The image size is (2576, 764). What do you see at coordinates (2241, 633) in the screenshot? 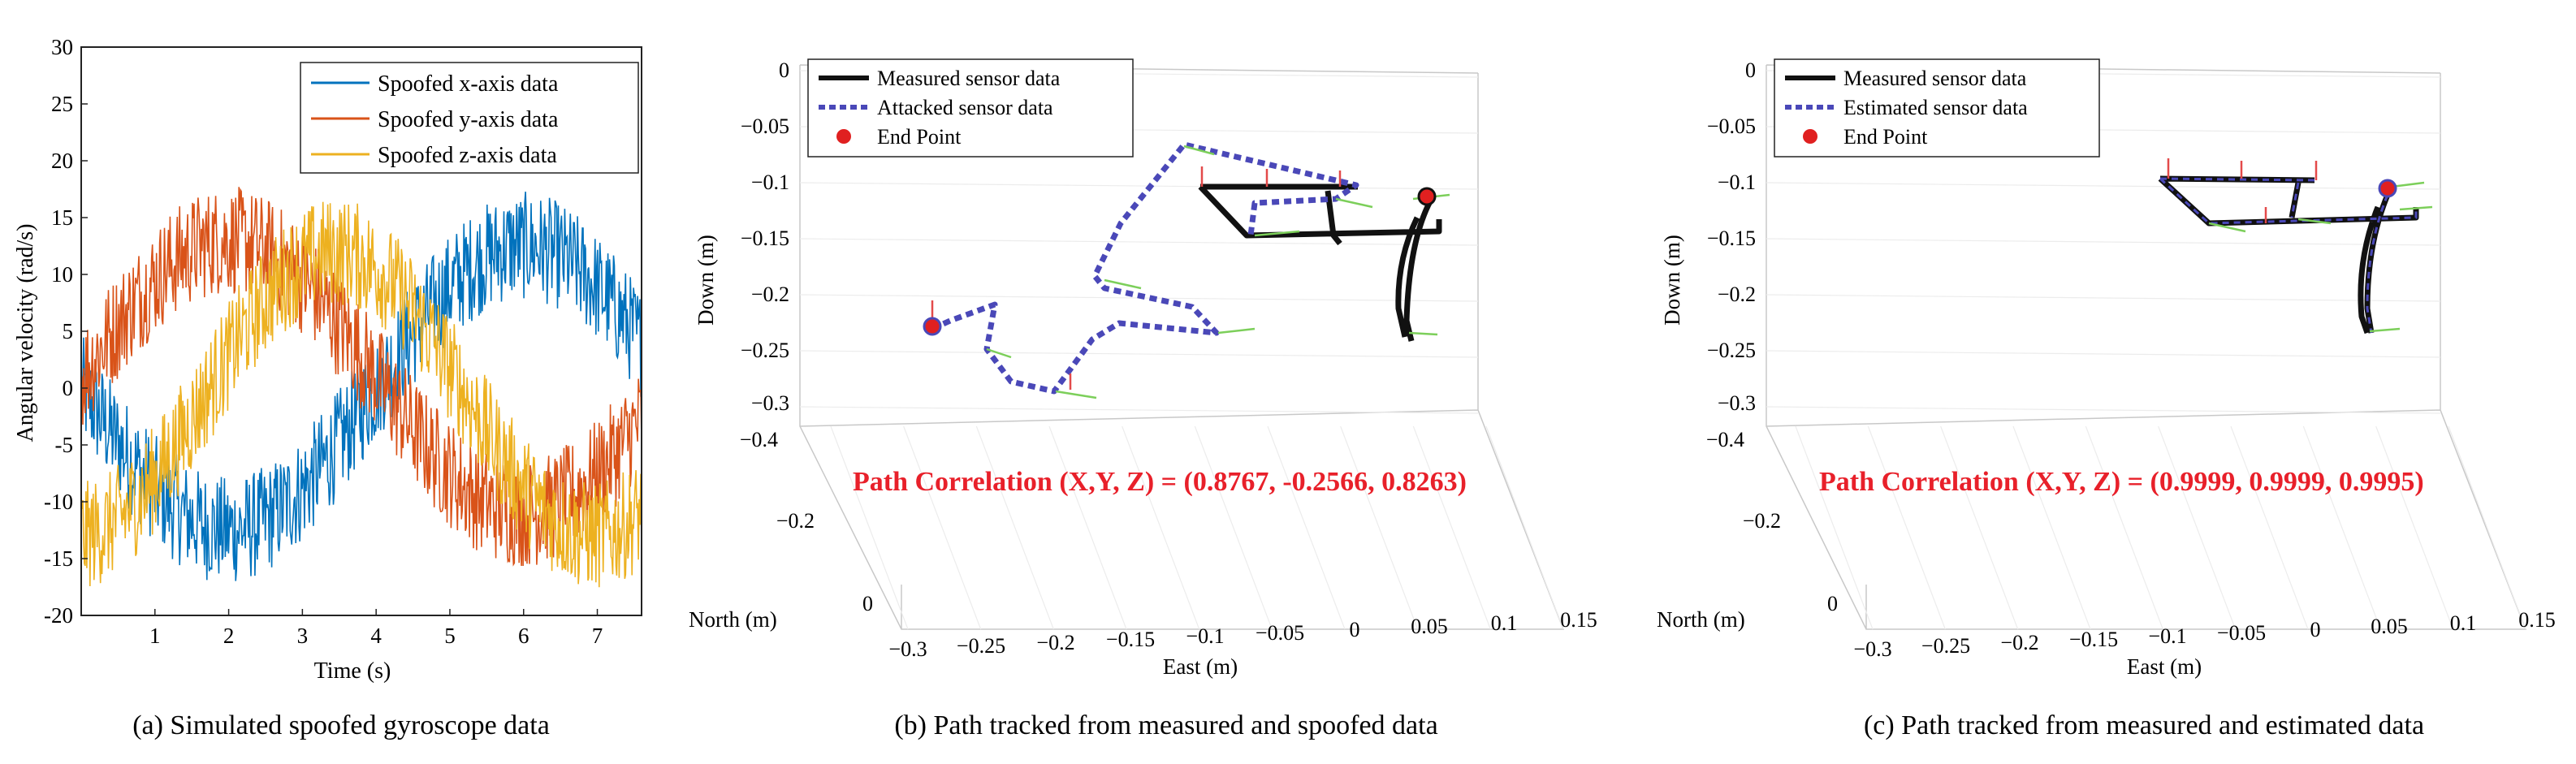
I see `c-east-tick-5: −0.05` at bounding box center [2241, 633].